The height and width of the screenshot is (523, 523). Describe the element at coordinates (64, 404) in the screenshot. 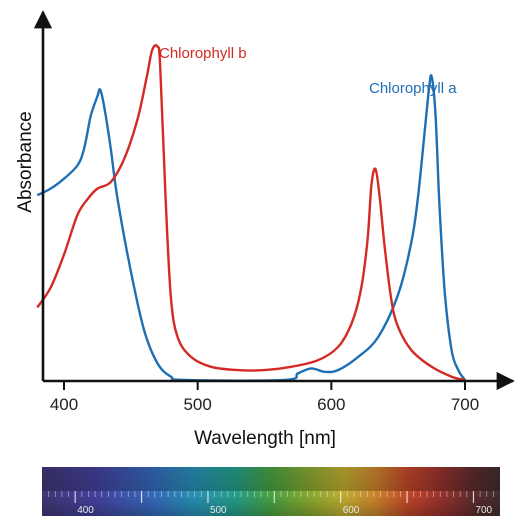

I see `x-tick-label: 400` at that location.